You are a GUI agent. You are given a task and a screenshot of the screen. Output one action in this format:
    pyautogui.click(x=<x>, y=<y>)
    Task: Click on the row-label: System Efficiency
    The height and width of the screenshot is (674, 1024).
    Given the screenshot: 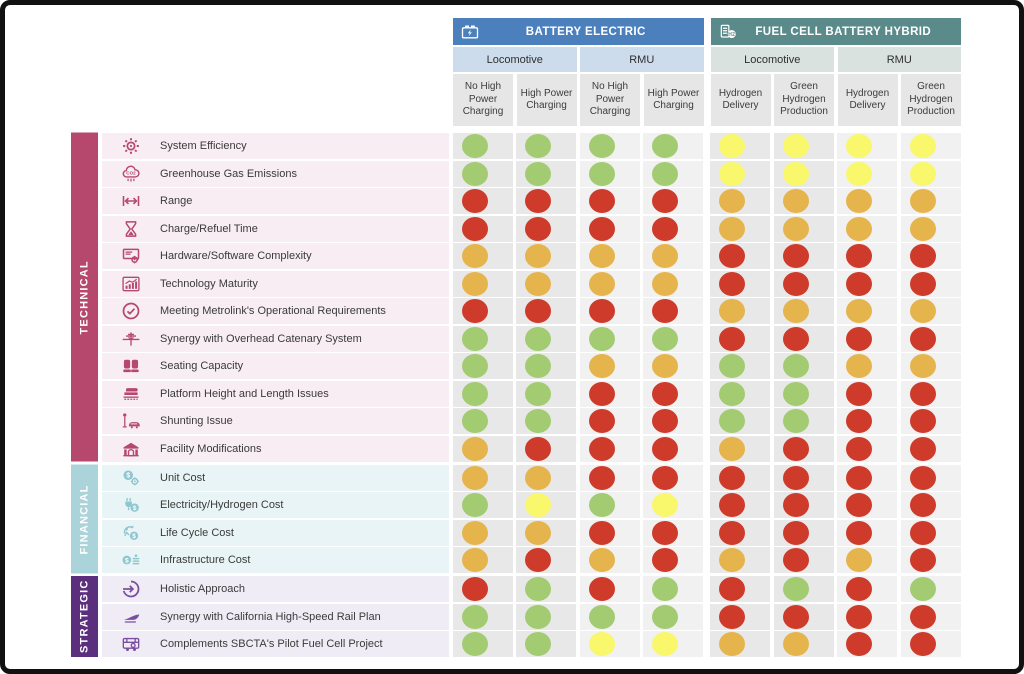 What is the action you would take?
    pyautogui.click(x=203, y=146)
    